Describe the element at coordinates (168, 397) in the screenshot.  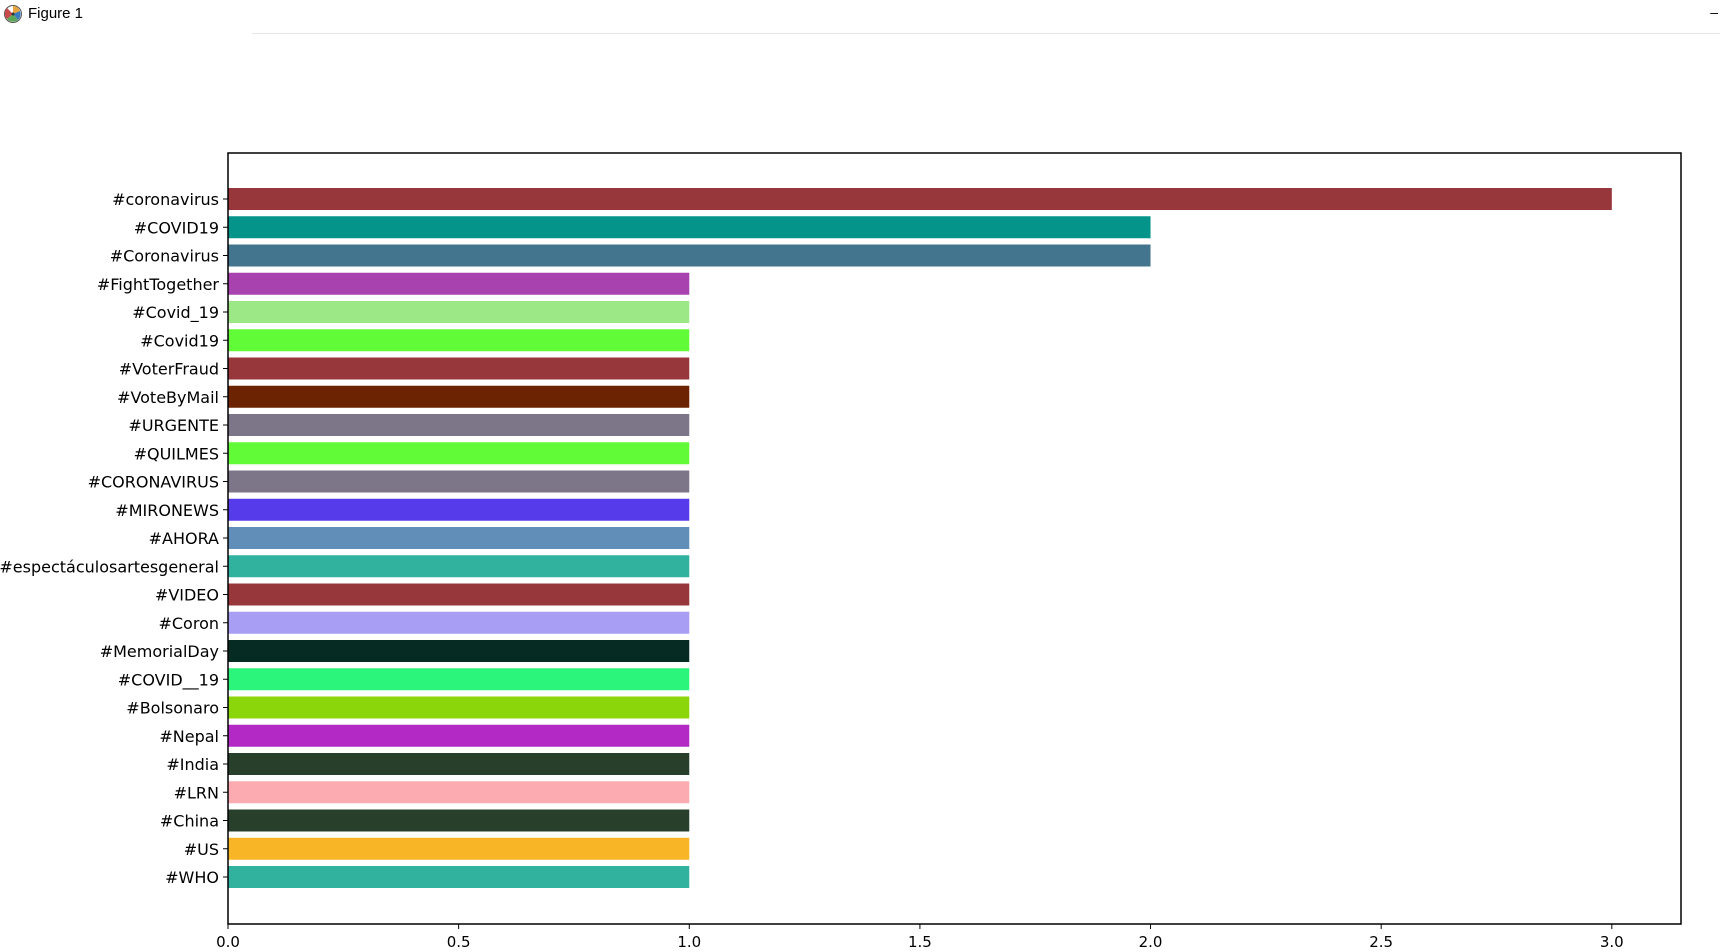
I see `y-tick-label: #VoteByMail` at that location.